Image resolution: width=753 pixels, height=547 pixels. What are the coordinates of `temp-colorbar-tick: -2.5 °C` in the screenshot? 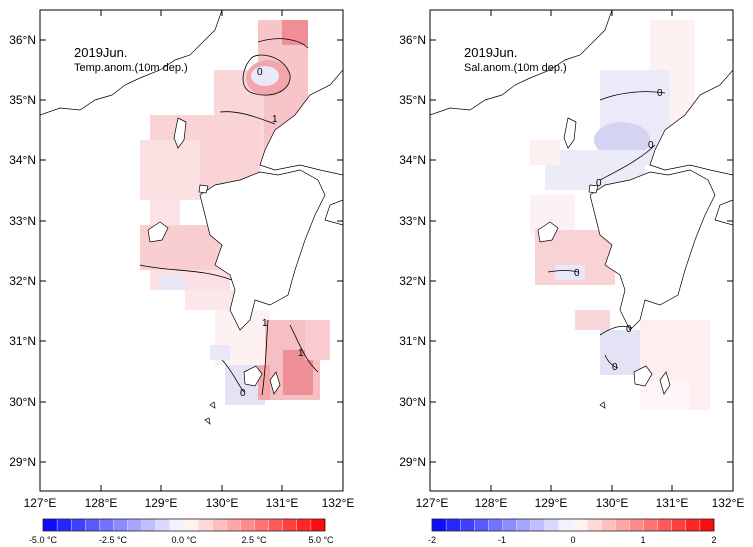 It's located at (113, 540).